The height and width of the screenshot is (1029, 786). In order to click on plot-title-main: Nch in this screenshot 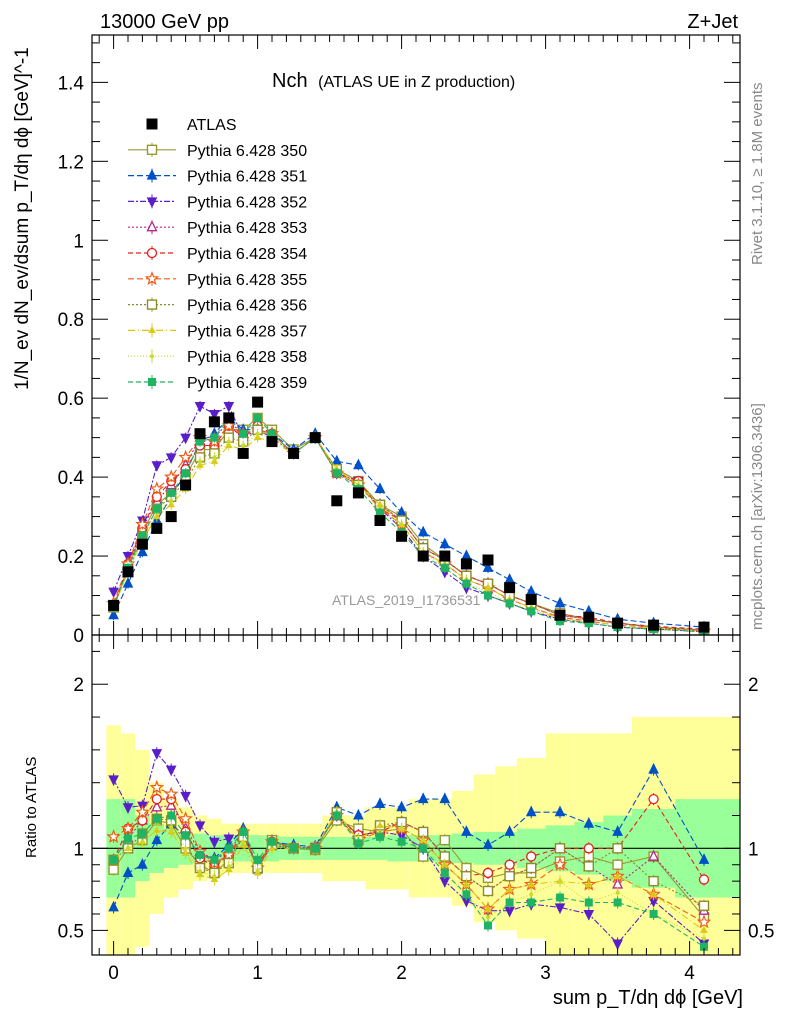, I will do `click(290, 81)`.